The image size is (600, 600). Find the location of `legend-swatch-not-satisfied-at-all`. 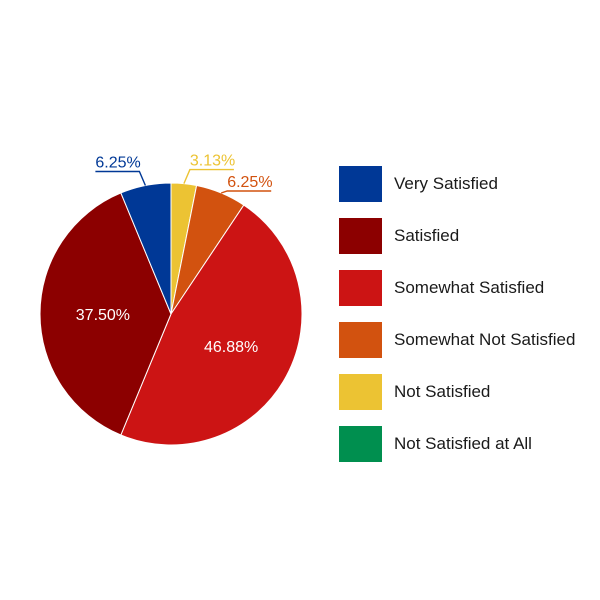

legend-swatch-not-satisfied-at-all is located at coordinates (360, 444).